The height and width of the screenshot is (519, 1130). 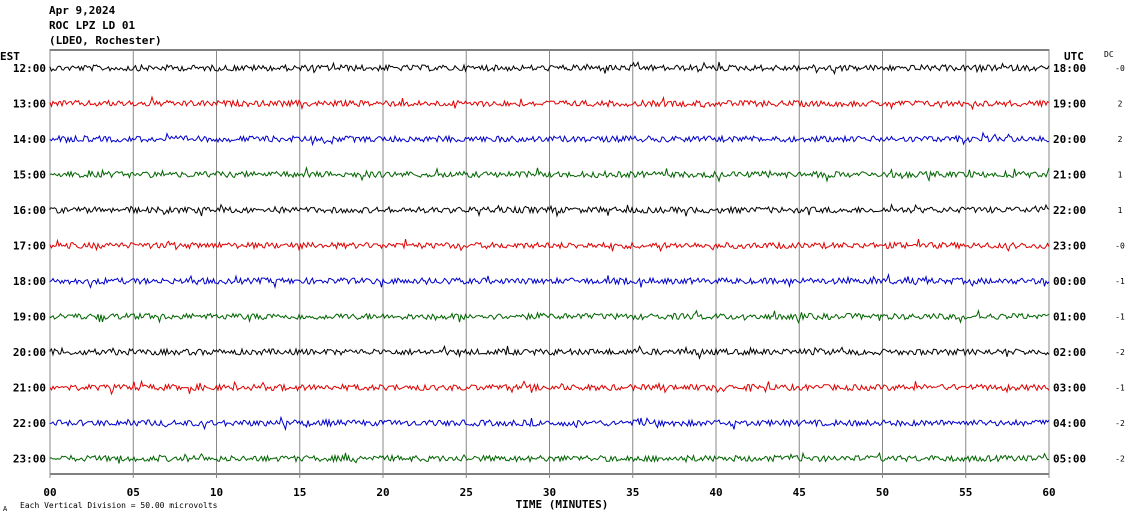 I want to click on est-hour-label: 14:00, so click(x=29, y=139).